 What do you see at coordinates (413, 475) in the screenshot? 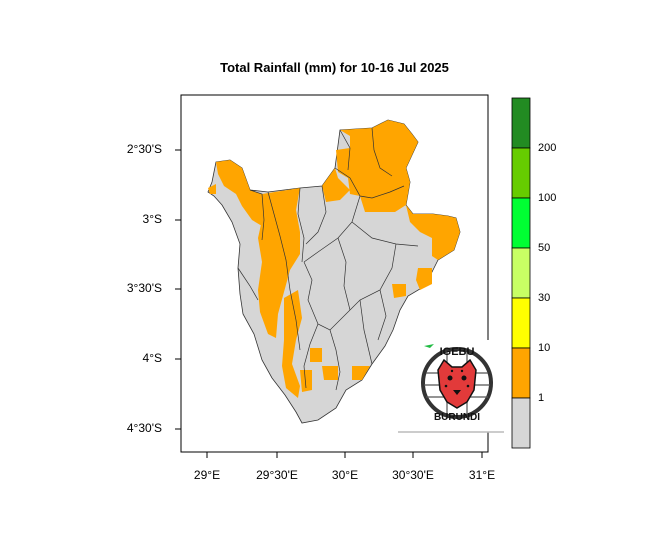
I see `lon-tick-label: 30°30'E` at bounding box center [413, 475].